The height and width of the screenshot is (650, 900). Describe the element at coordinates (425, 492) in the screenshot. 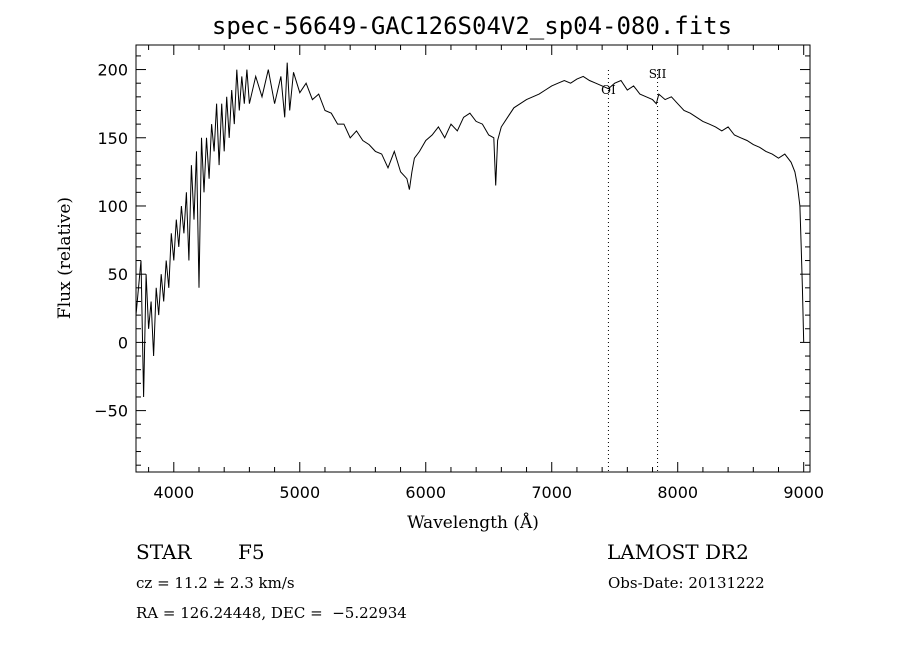

I see `x-tick-label: 6000` at that location.